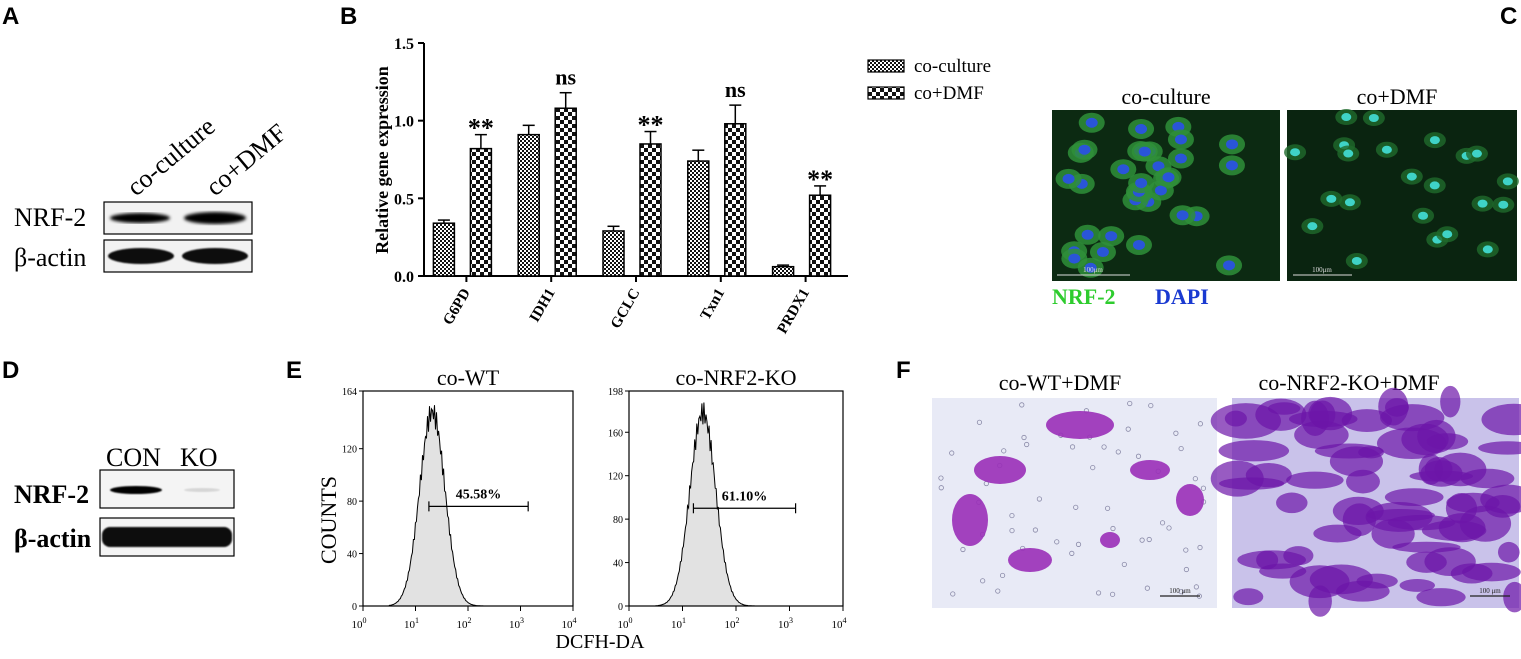 The height and width of the screenshot is (659, 1521). Describe the element at coordinates (735, 200) in the screenshot. I see `bar-txn1-co-dmf` at that location.